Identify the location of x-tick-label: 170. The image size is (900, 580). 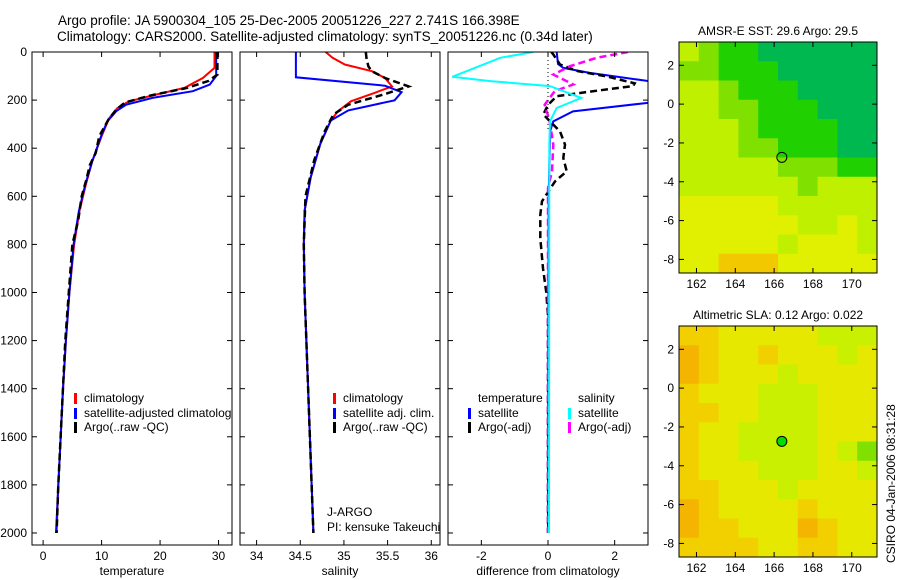
(852, 284).